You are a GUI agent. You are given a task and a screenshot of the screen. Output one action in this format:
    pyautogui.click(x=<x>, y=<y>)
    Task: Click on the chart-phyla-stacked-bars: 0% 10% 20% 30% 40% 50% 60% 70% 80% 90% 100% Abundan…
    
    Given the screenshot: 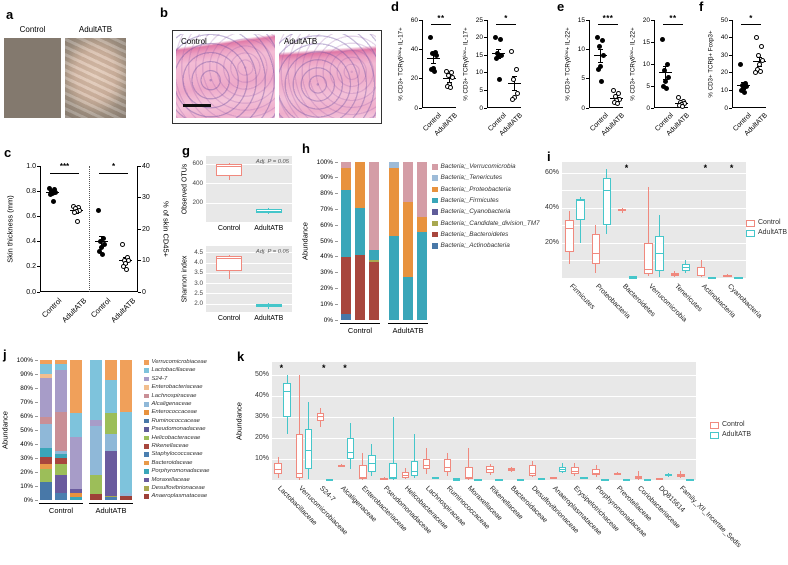 What is the action you would take?
    pyautogui.click(x=421, y=242)
    